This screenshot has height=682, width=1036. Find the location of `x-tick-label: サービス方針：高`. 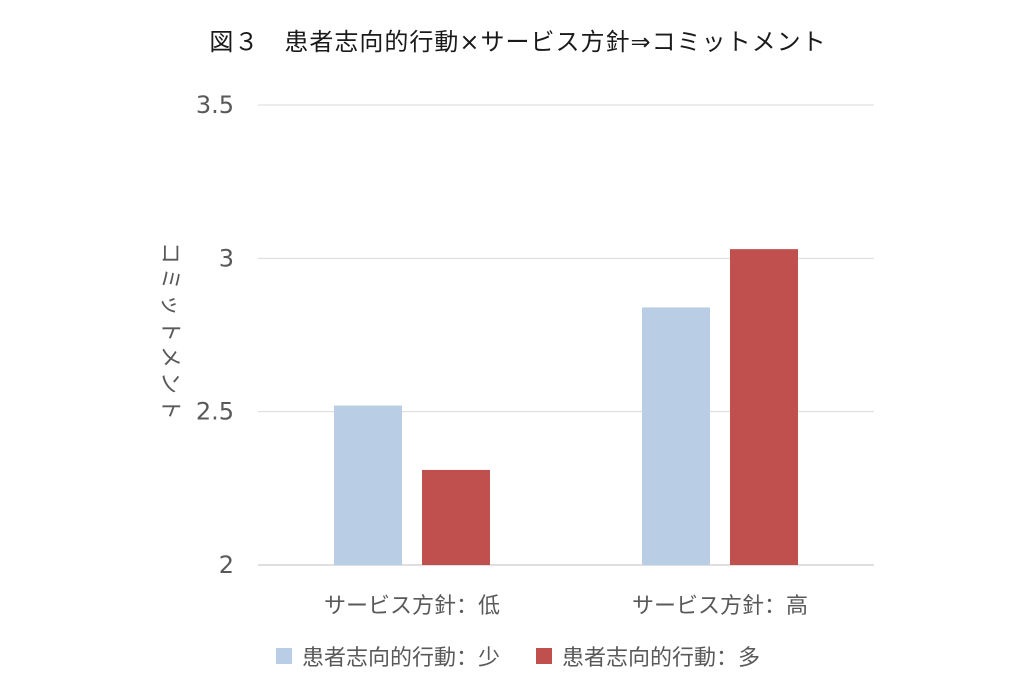

x-tick-label: サービス方針：高 is located at coordinates (720, 606).